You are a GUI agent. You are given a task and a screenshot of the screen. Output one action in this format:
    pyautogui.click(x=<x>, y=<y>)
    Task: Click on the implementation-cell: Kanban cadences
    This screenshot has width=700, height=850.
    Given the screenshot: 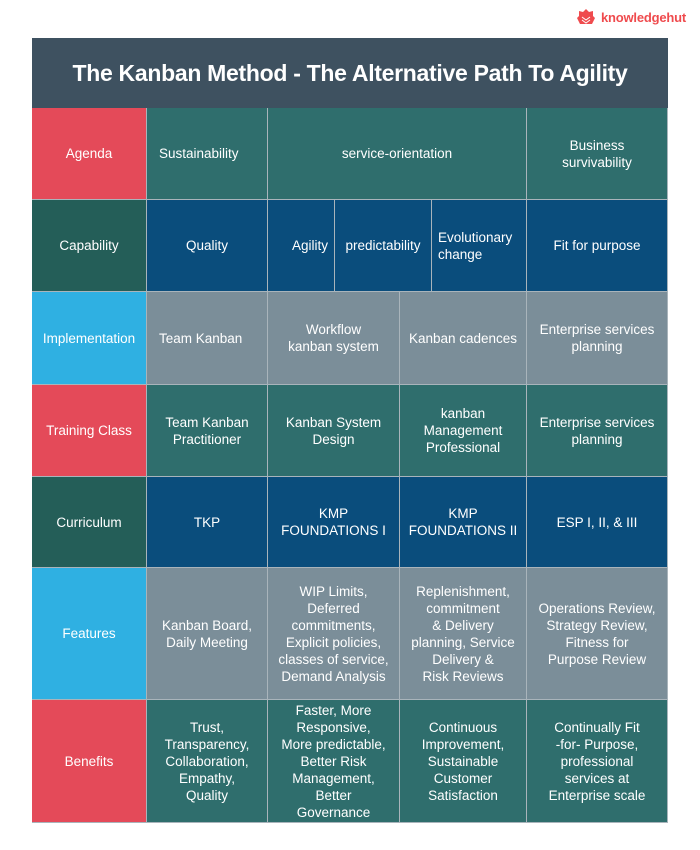 What is the action you would take?
    pyautogui.click(x=463, y=338)
    